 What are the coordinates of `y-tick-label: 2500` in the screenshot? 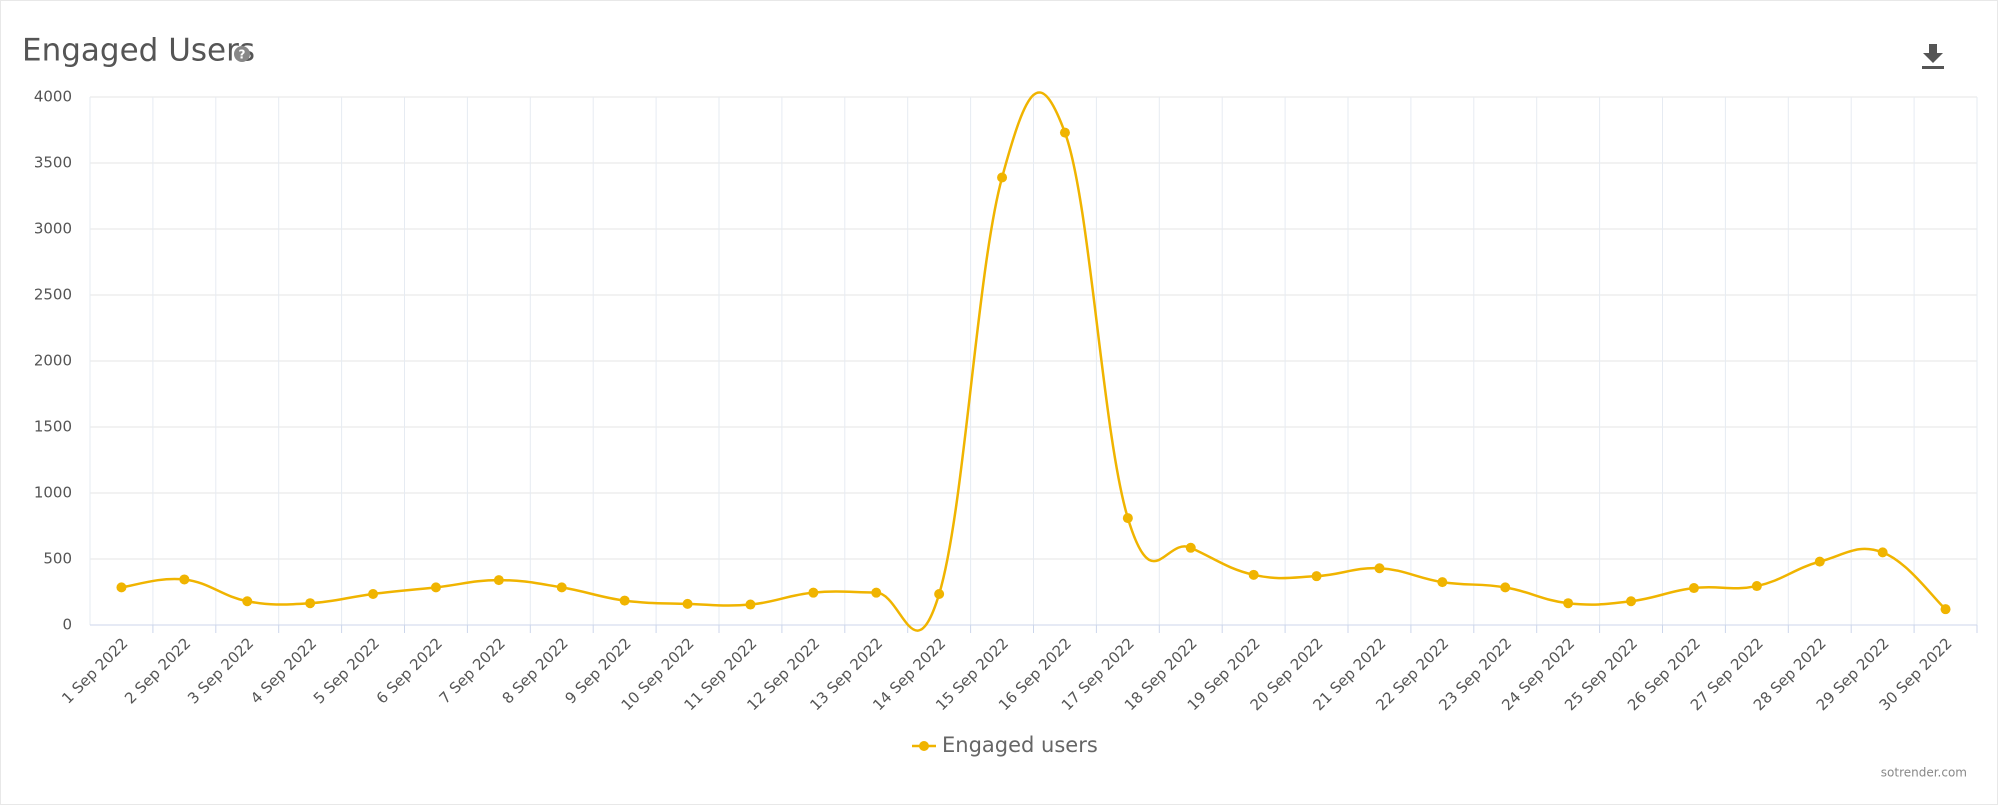 It's located at (53, 295).